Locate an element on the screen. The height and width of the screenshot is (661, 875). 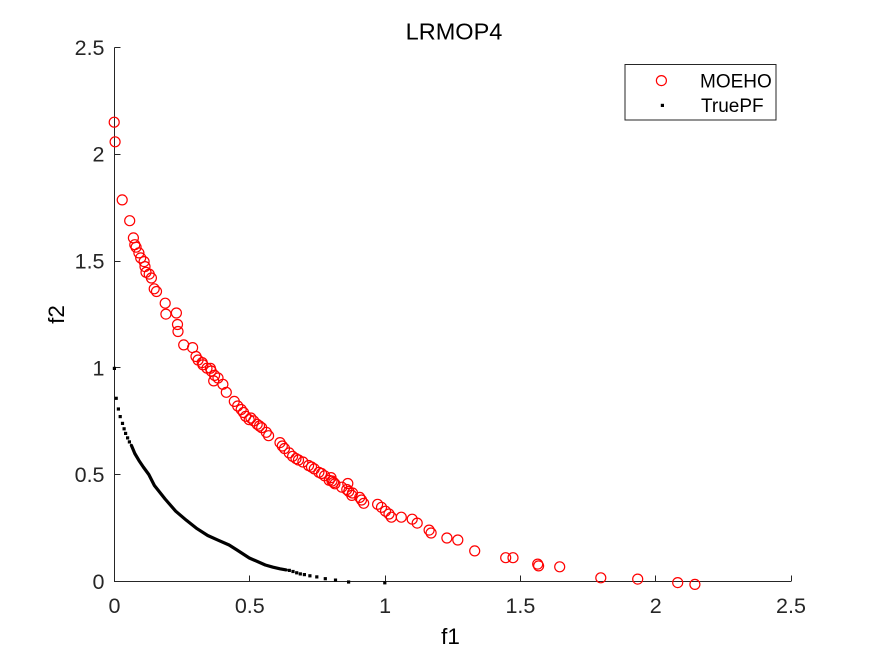
svg-text: LRMOP4 is located at coordinates (454, 32).